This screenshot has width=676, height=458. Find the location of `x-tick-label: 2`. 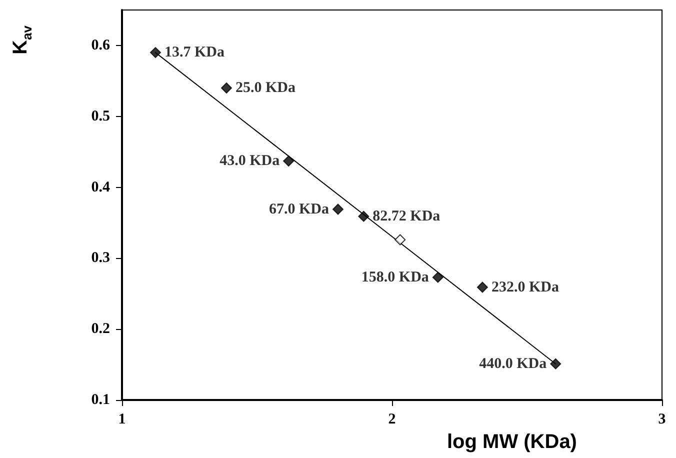

x-tick-label: 2 is located at coordinates (392, 420).